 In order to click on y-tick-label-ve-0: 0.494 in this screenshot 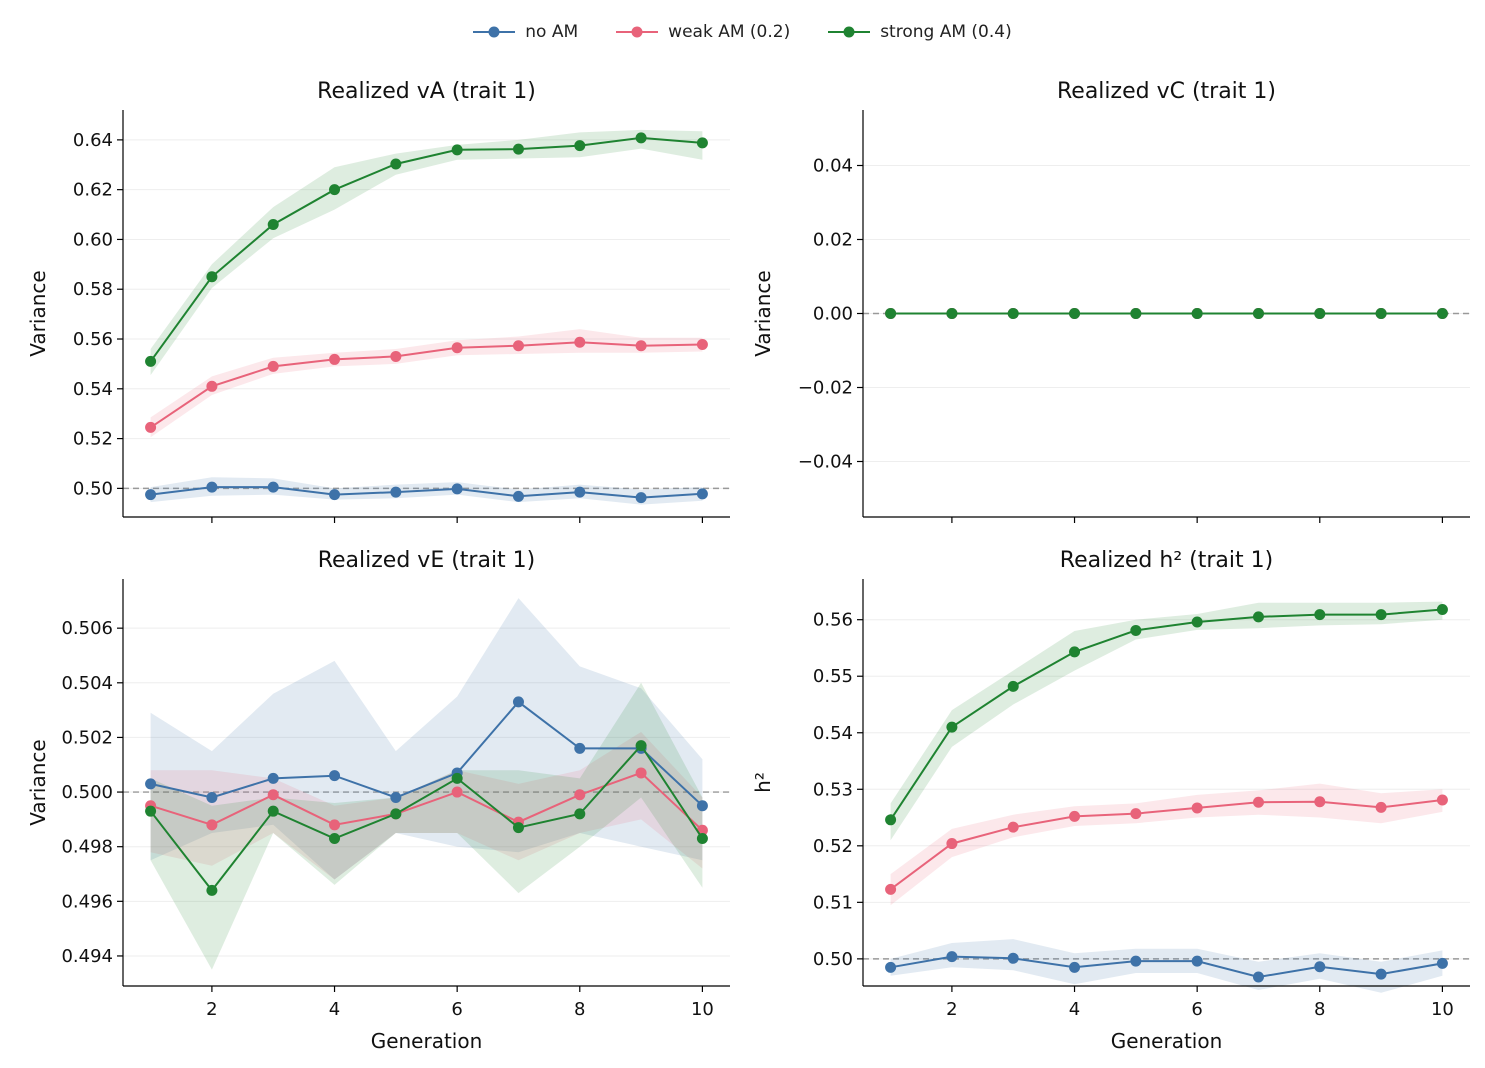, I will do `click(87, 956)`.